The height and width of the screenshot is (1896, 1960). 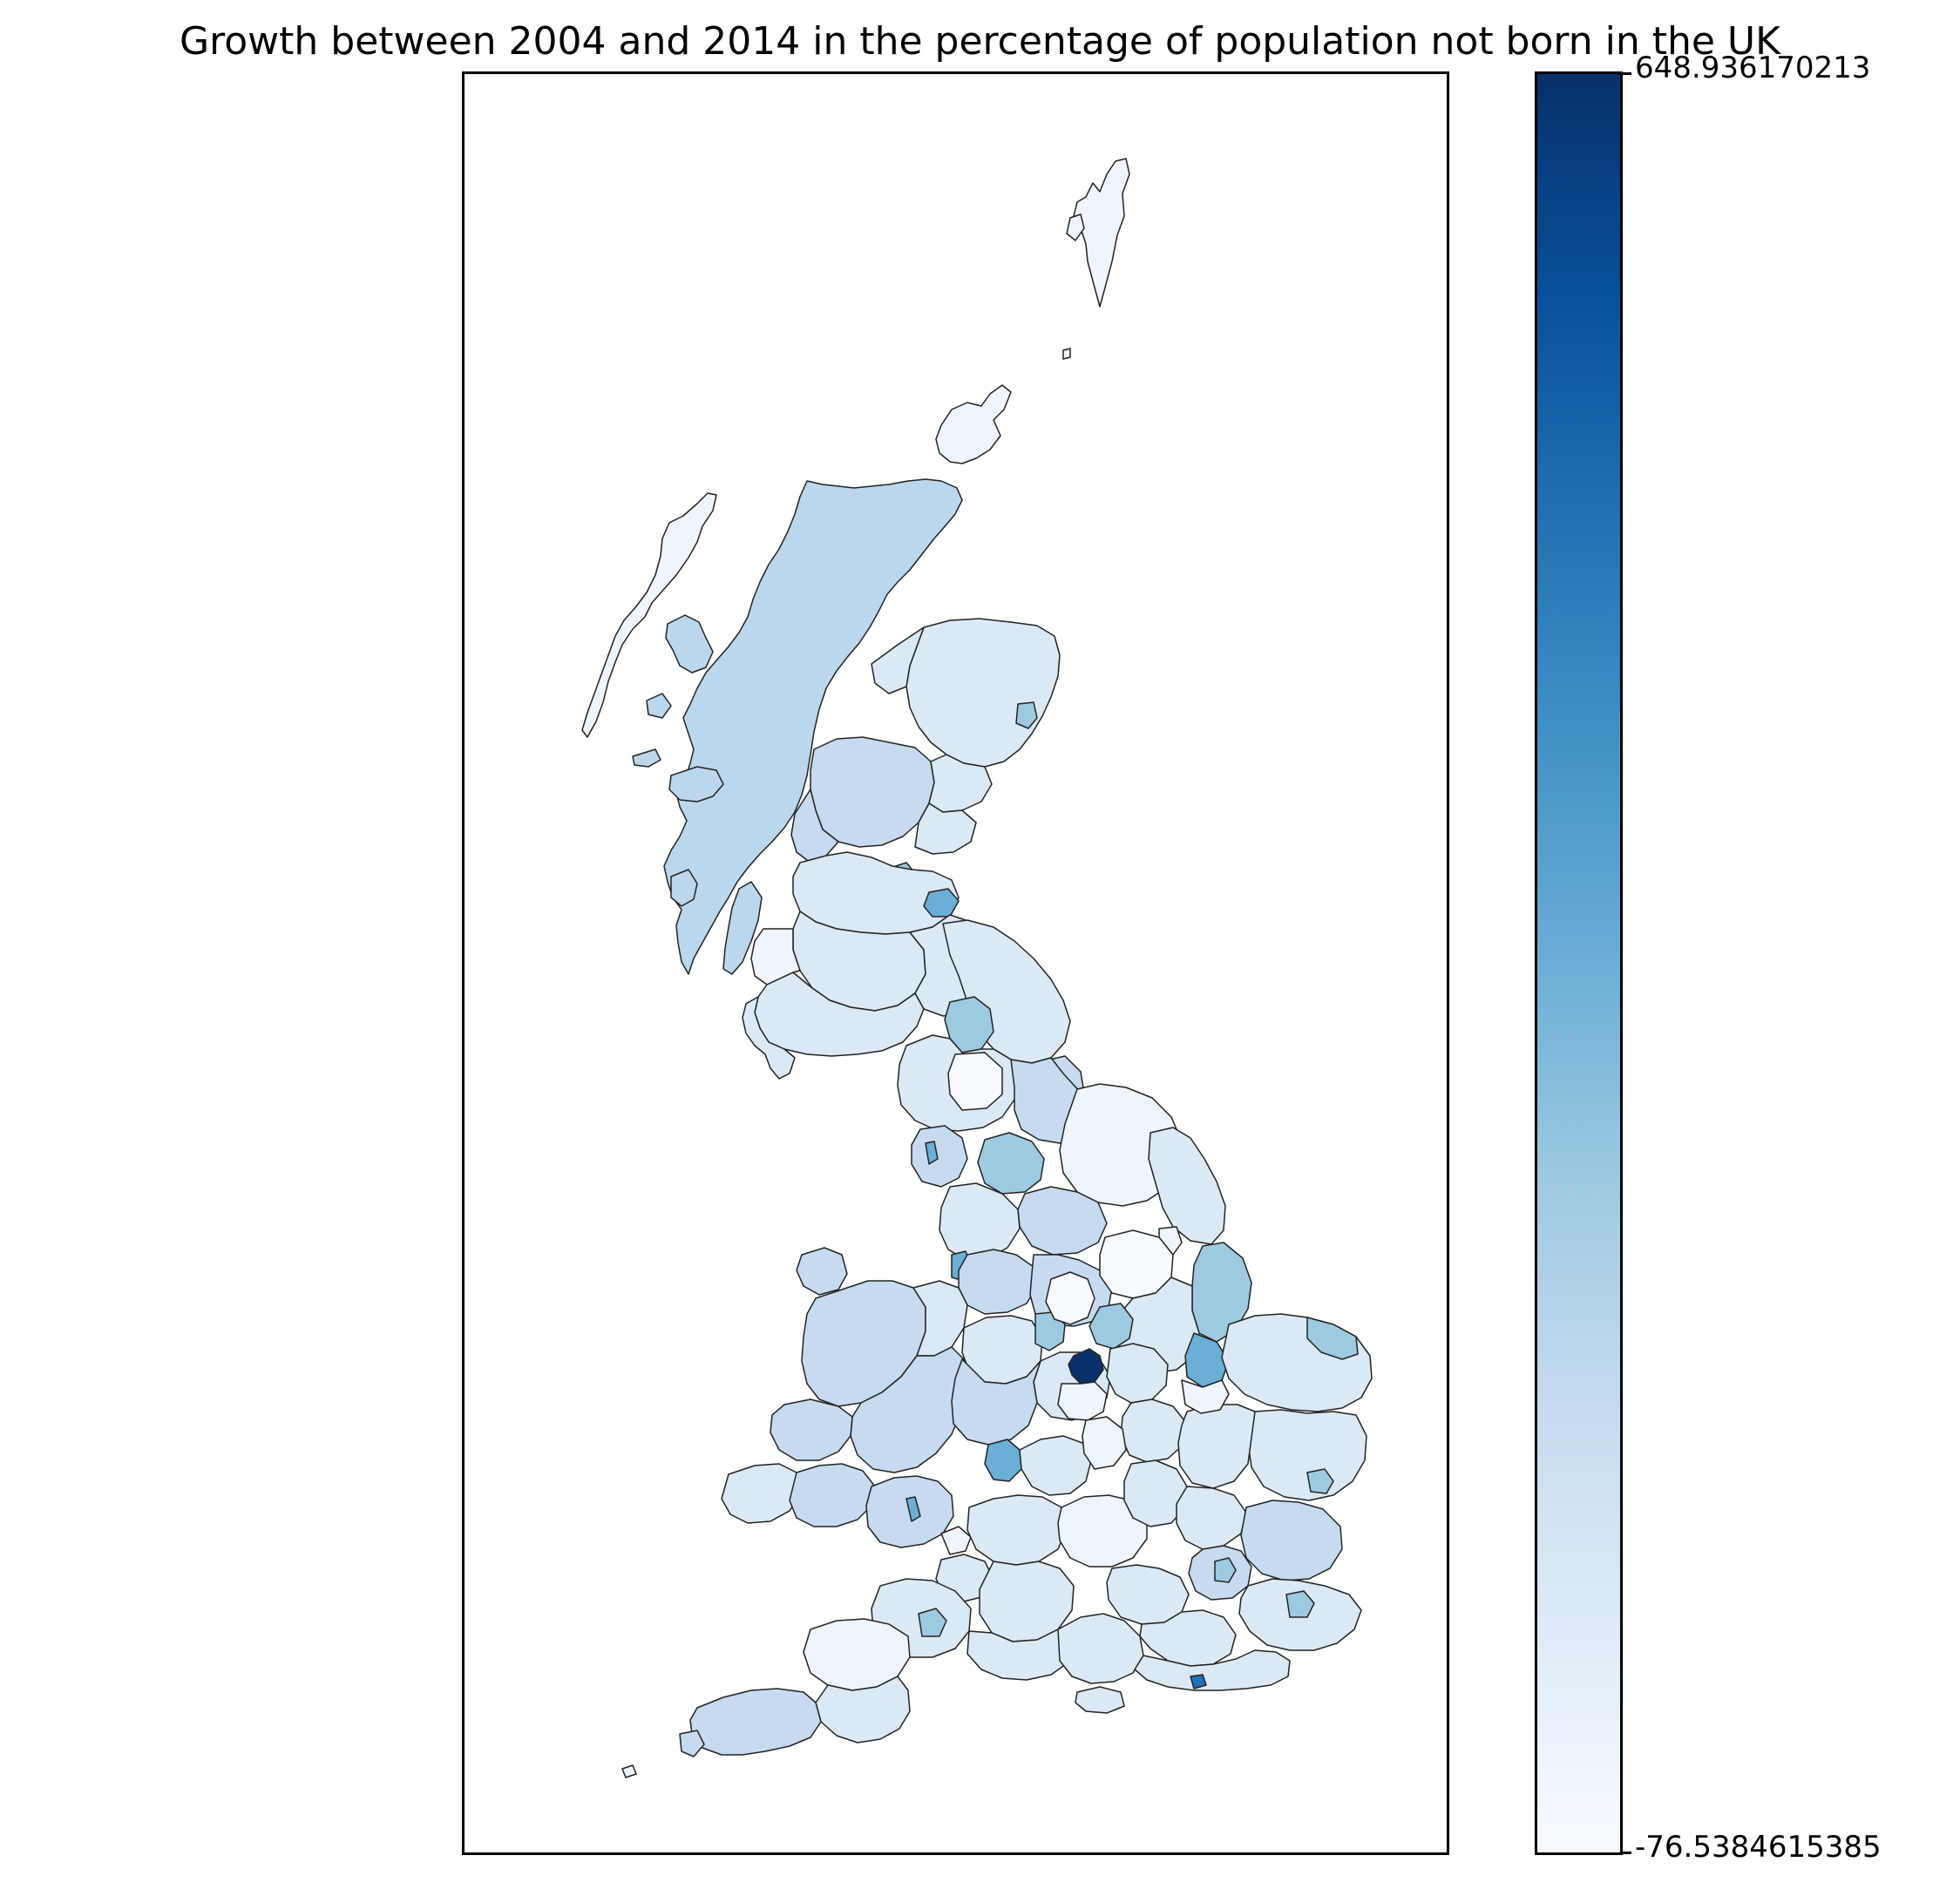 What do you see at coordinates (689, 644) in the screenshot?
I see `region-skye` at bounding box center [689, 644].